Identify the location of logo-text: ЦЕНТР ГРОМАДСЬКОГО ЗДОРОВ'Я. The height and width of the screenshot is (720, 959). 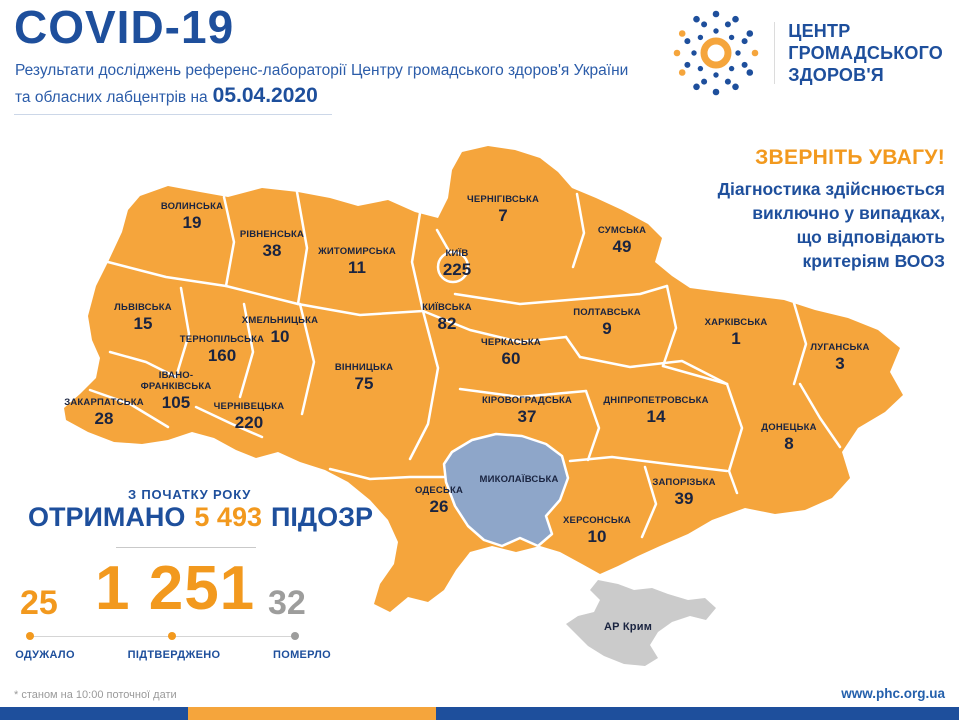
(865, 53).